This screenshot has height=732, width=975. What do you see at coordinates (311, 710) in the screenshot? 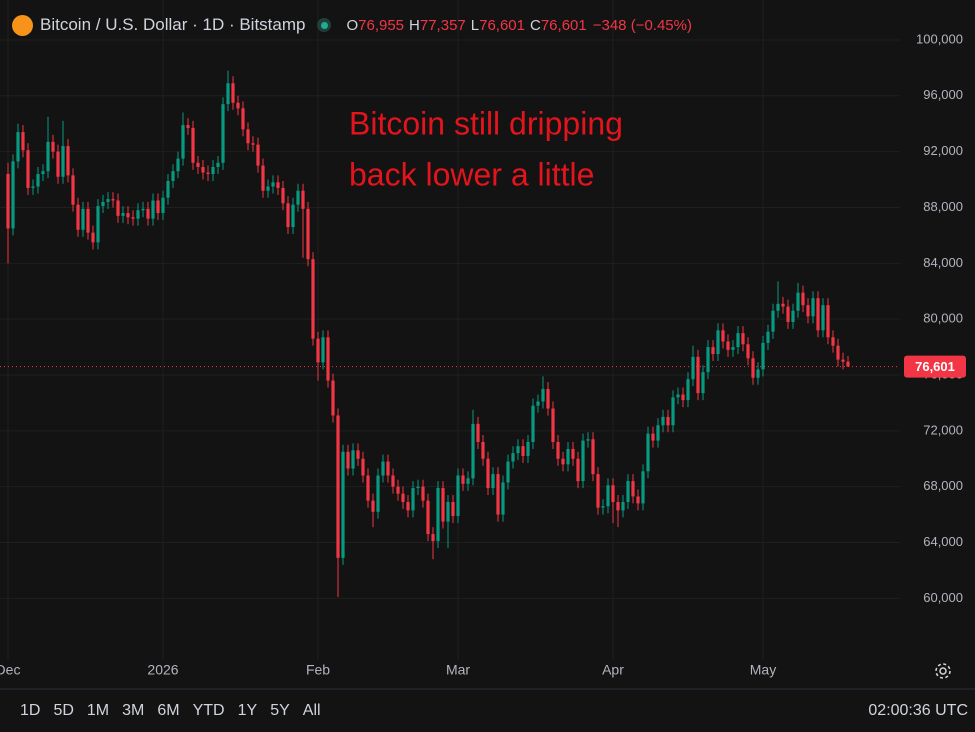
I see `range-button: All` at bounding box center [311, 710].